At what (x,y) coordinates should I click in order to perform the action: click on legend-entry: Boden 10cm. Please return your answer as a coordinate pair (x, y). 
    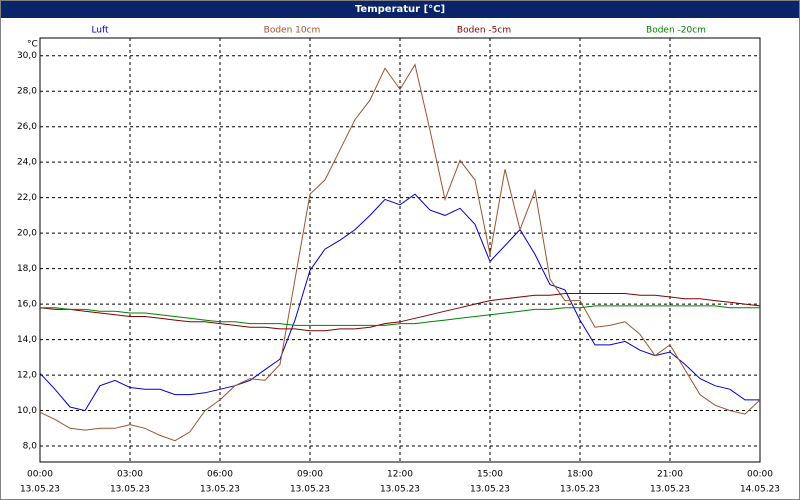
    Looking at the image, I should click on (292, 31).